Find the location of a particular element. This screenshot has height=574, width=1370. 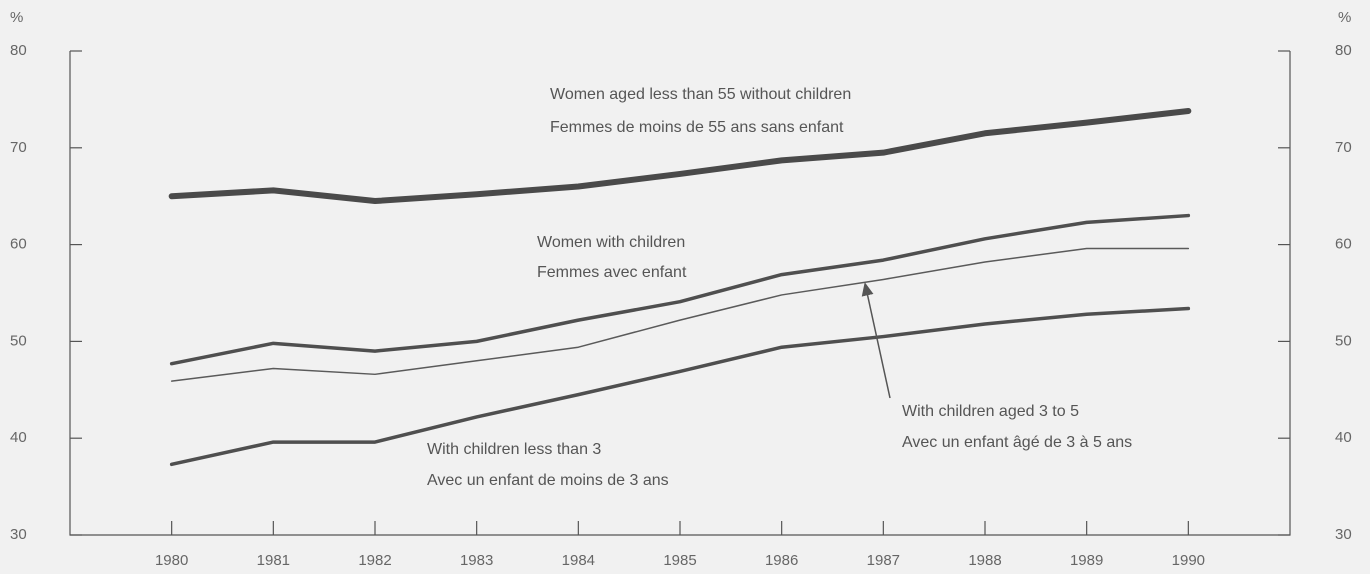

annotation-arrow is located at coordinates (876, 340).